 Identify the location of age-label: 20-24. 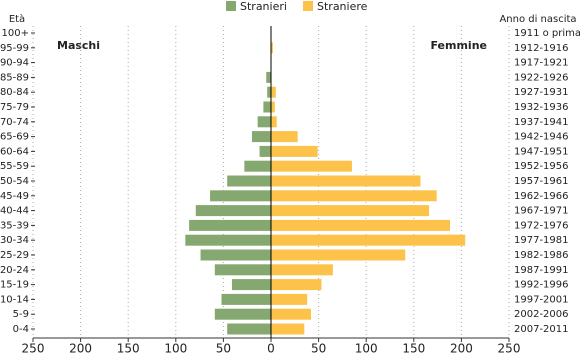
(14, 270).